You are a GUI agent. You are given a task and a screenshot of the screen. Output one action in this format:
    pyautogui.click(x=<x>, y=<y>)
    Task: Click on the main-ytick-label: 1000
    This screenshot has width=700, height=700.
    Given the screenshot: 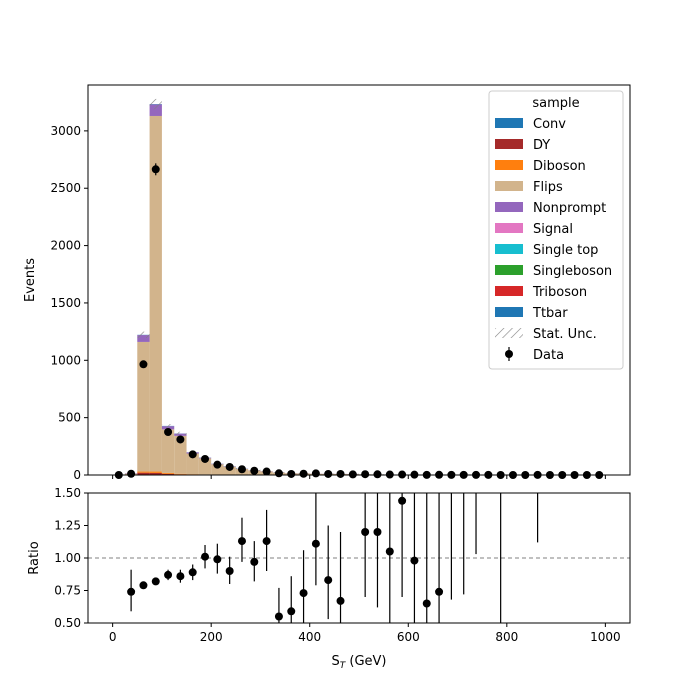 What is the action you would take?
    pyautogui.click(x=65, y=360)
    